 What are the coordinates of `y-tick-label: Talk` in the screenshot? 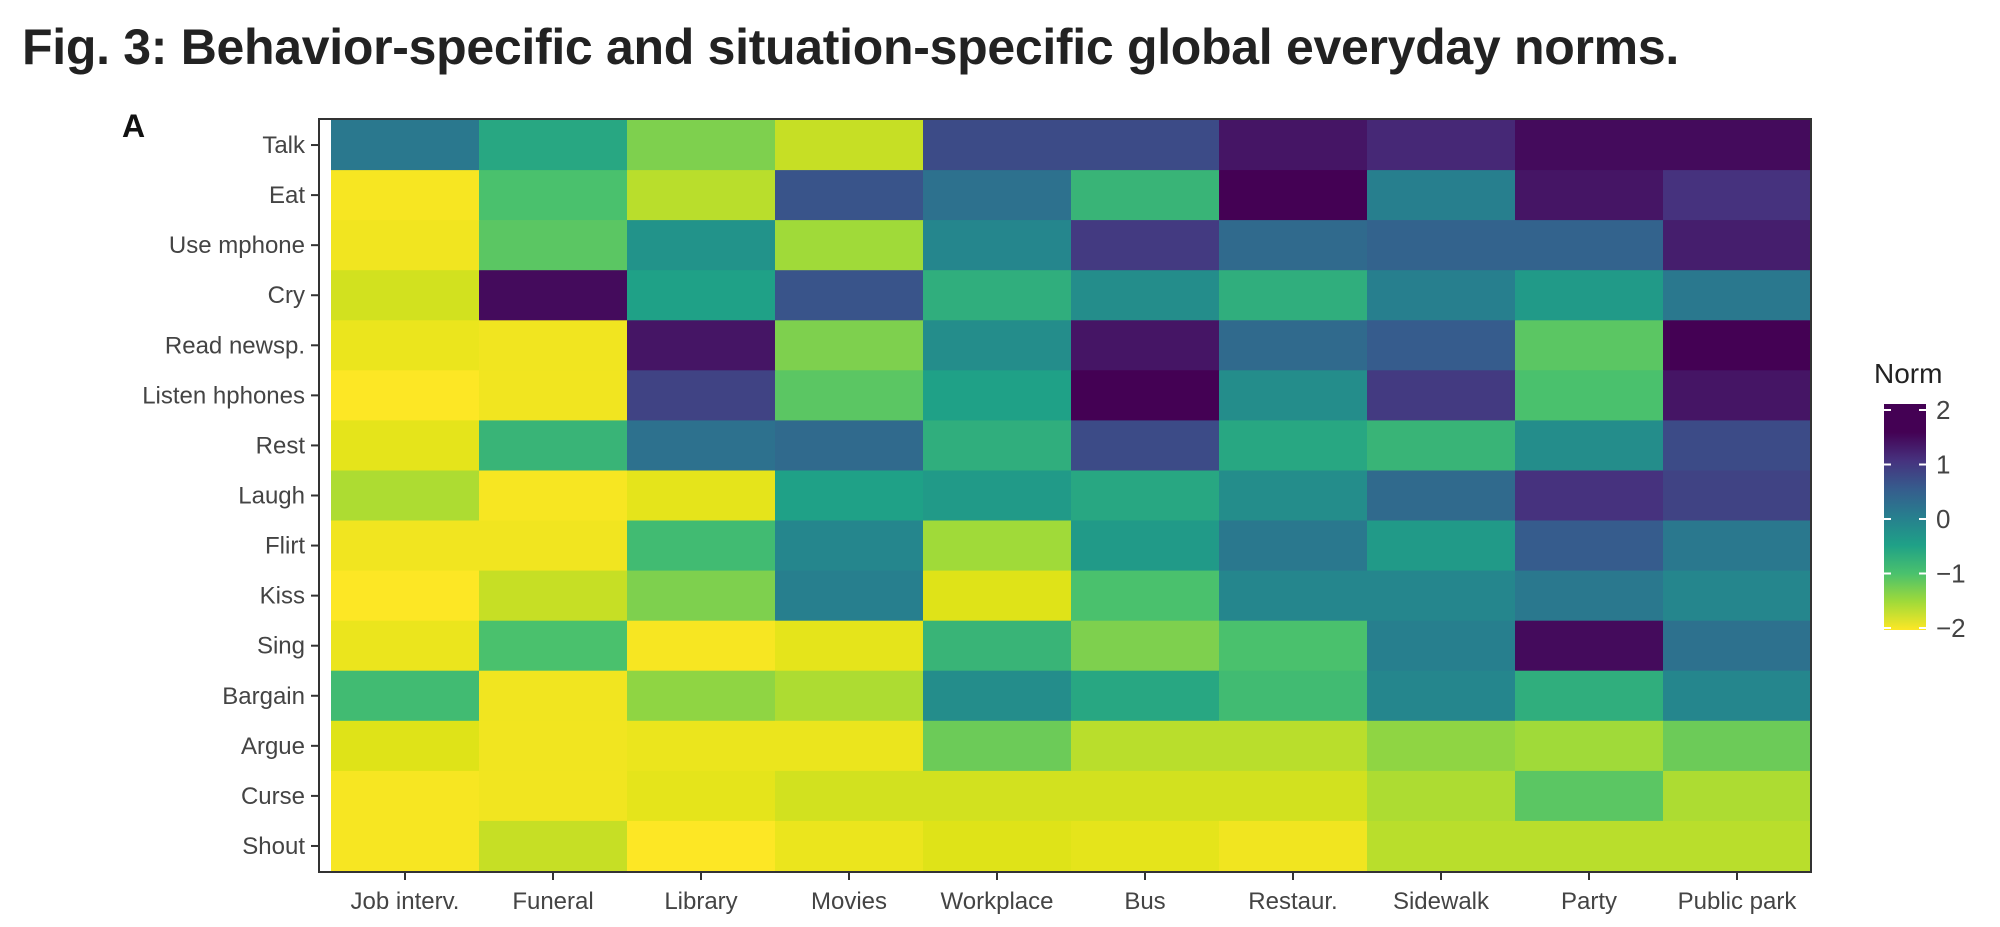 It's located at (284, 145).